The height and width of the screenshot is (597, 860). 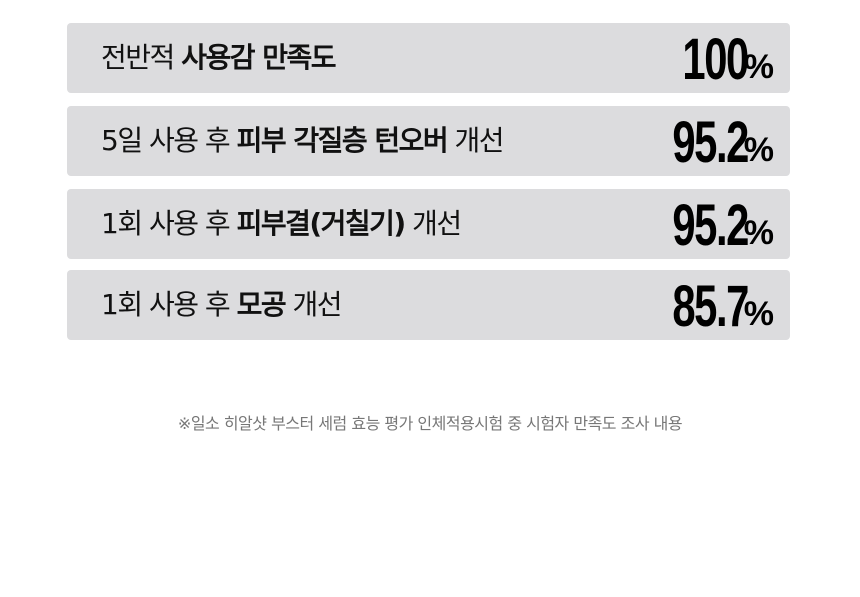 I want to click on label-bold-text: 사용감 만족도, so click(x=258, y=57).